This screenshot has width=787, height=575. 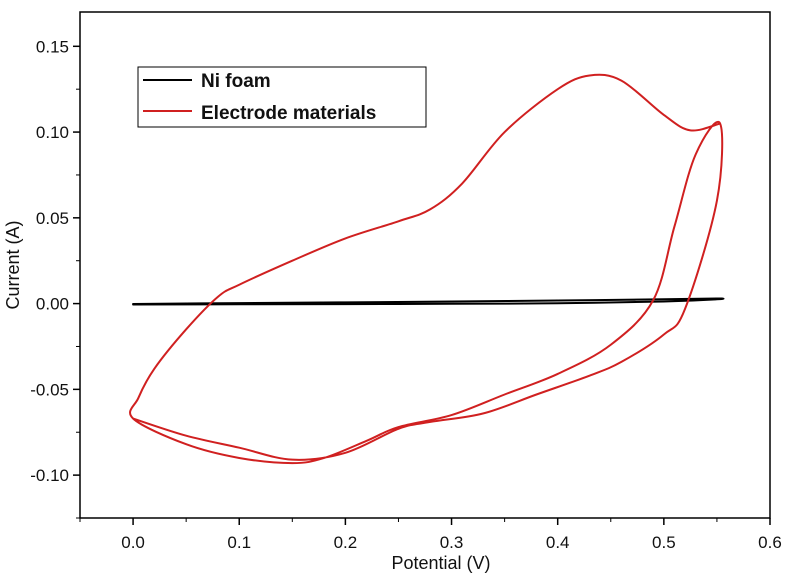 What do you see at coordinates (428, 301) in the screenshot?
I see `series-line-ni-foam` at bounding box center [428, 301].